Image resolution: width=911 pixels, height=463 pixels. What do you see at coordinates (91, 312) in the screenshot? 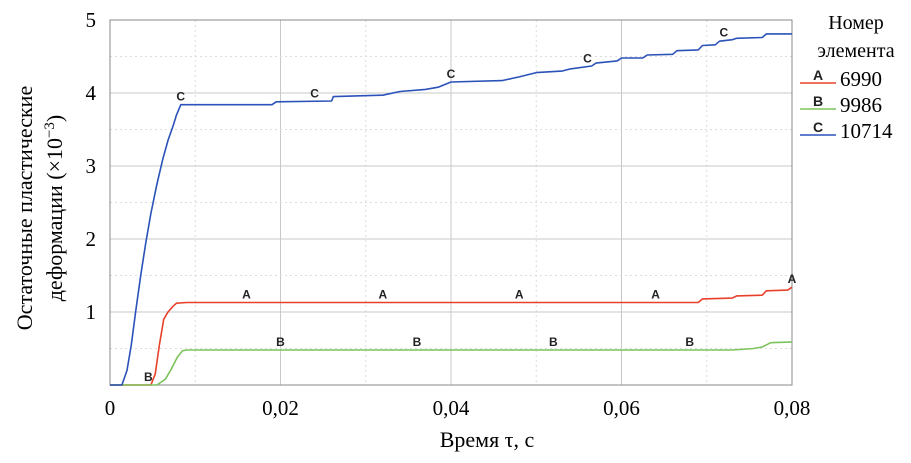
I see `y-tick-label: 1` at bounding box center [91, 312].